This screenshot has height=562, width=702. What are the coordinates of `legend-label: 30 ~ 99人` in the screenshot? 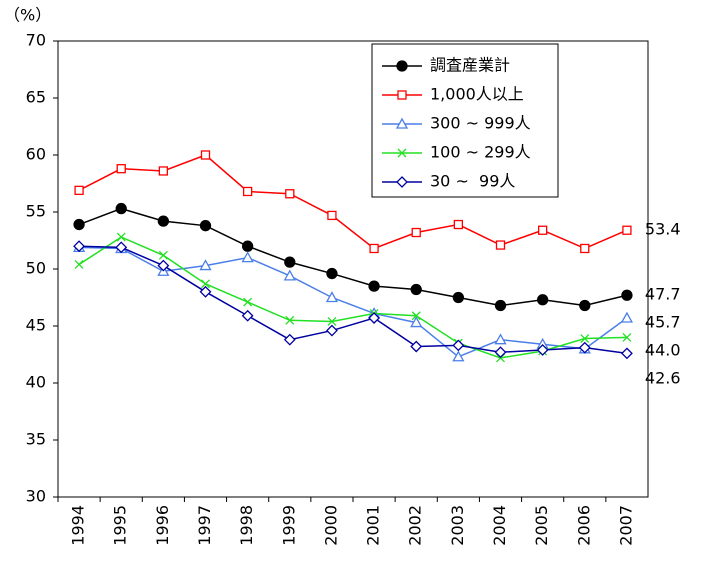 It's located at (472, 181).